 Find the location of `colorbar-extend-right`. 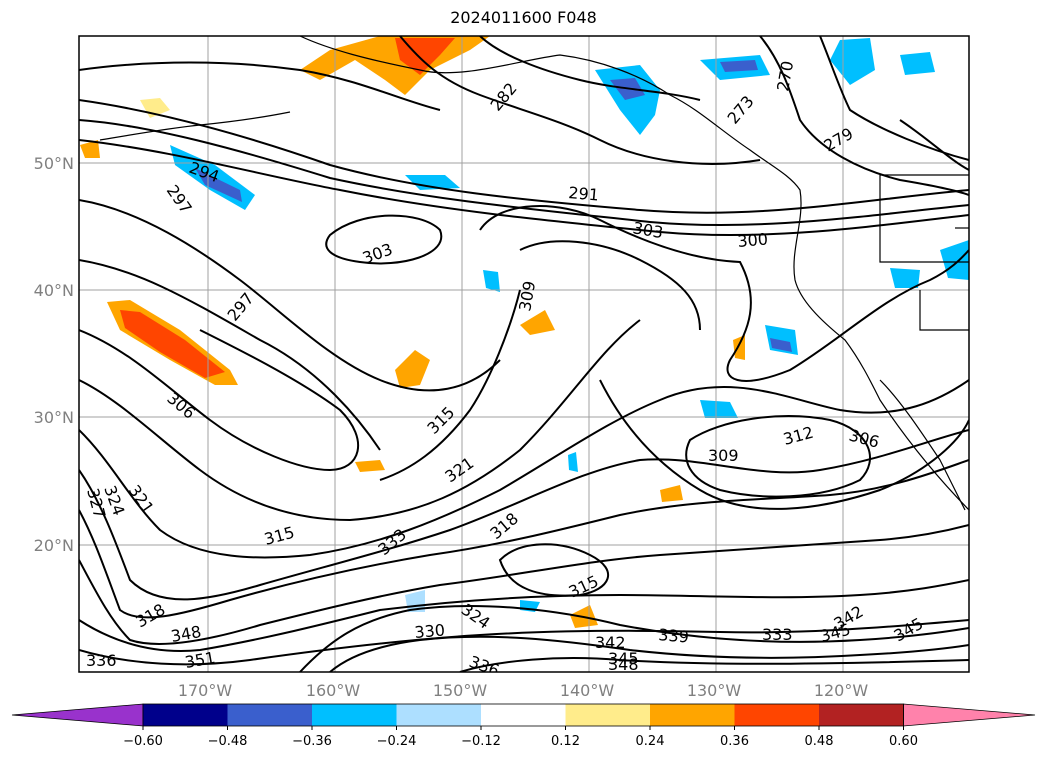

colorbar-extend-right is located at coordinates (969, 715).